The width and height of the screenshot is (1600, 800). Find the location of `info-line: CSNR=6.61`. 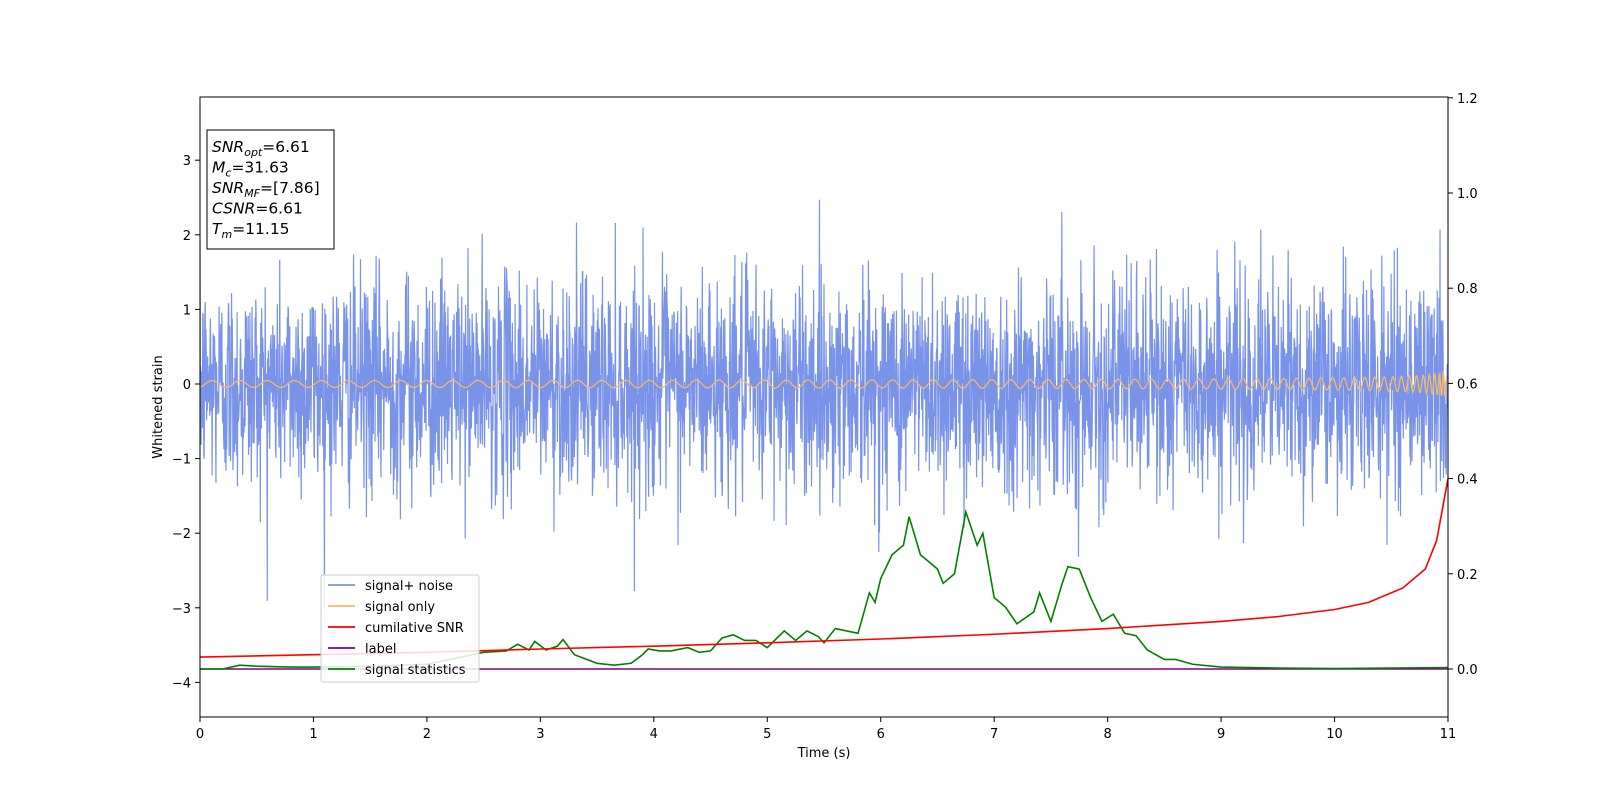

info-line: CSNR=6.61 is located at coordinates (257, 209).